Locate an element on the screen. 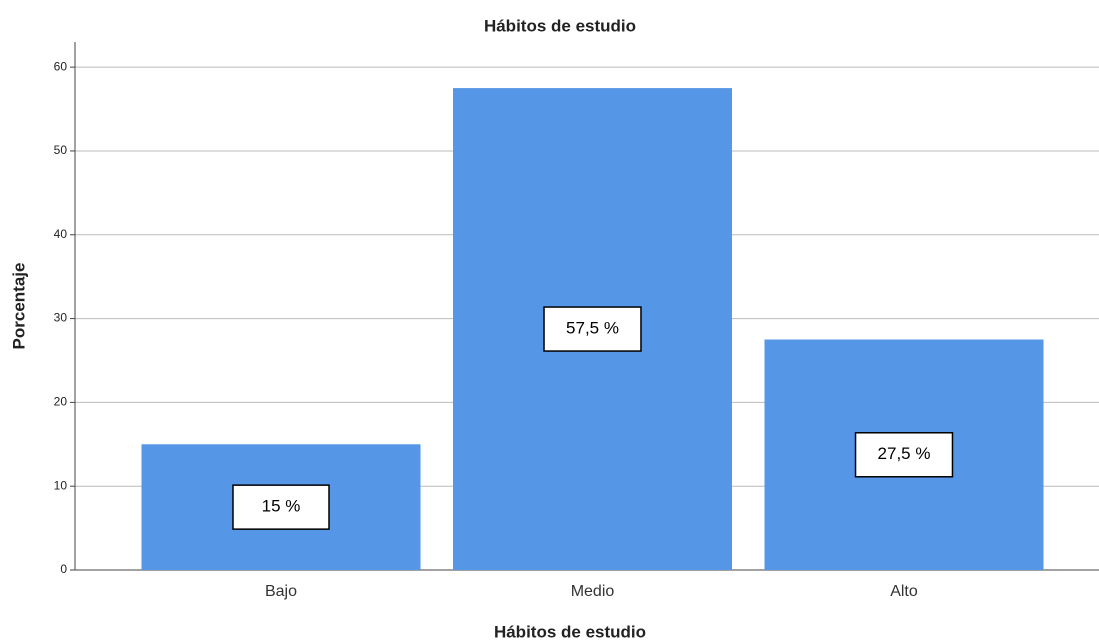  chart-title: Hábitos de estudio is located at coordinates (560, 25).